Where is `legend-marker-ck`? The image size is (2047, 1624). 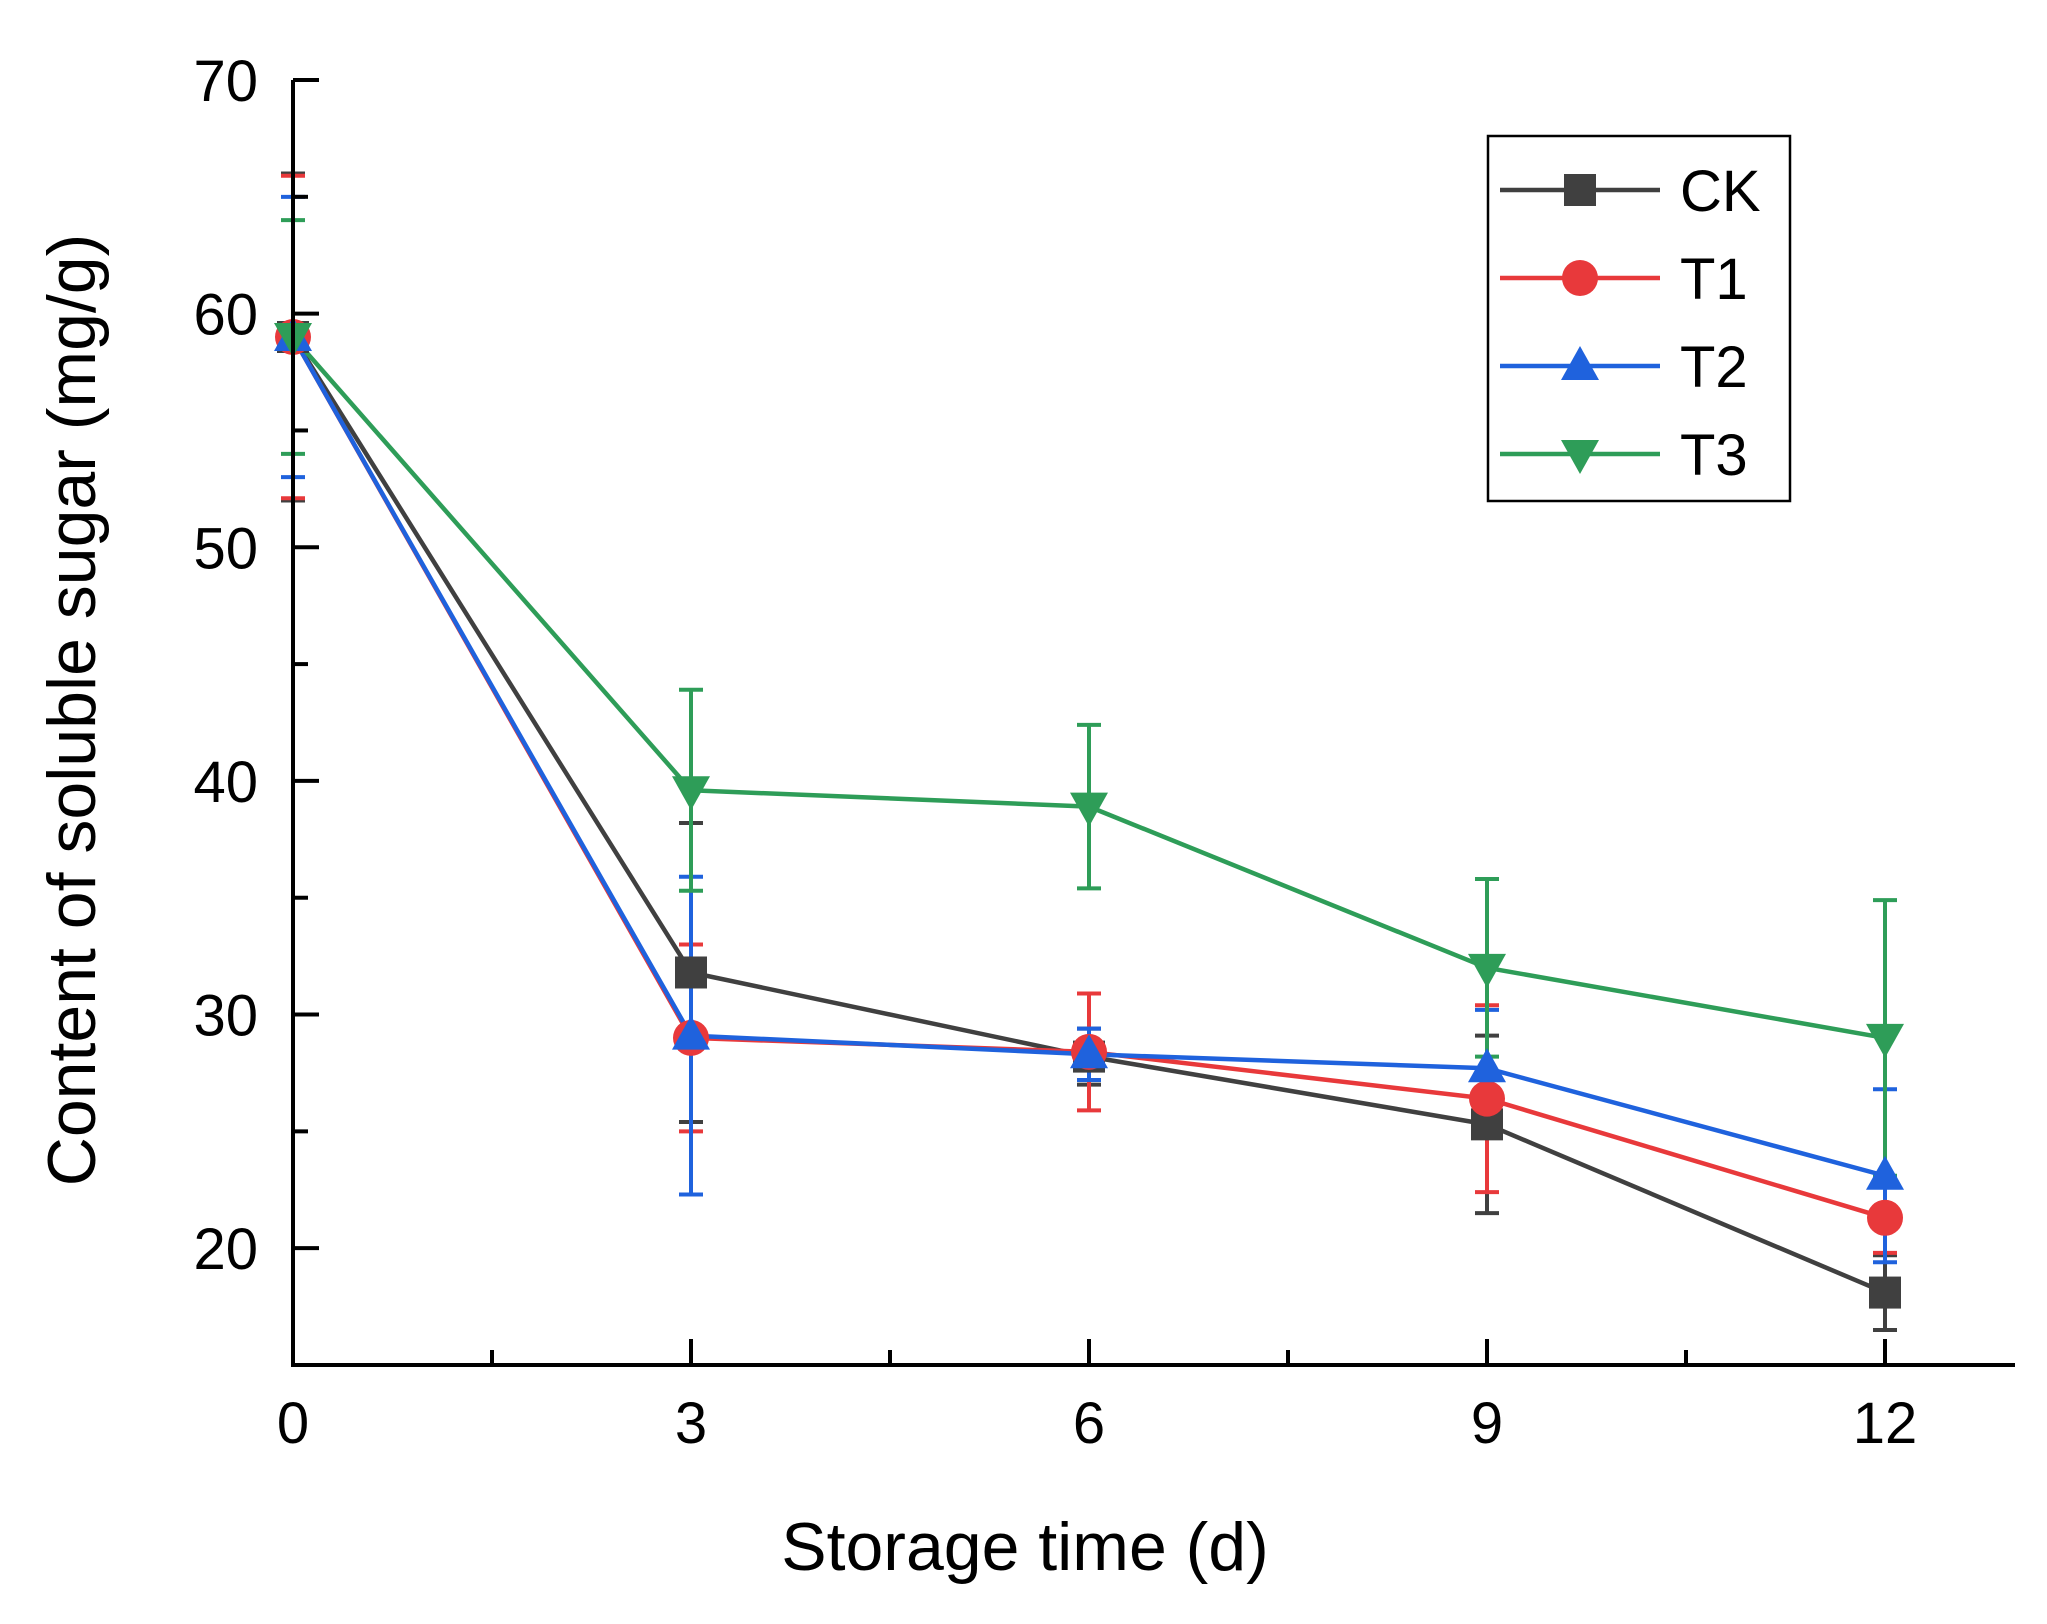
legend-marker-ck is located at coordinates (1580, 190).